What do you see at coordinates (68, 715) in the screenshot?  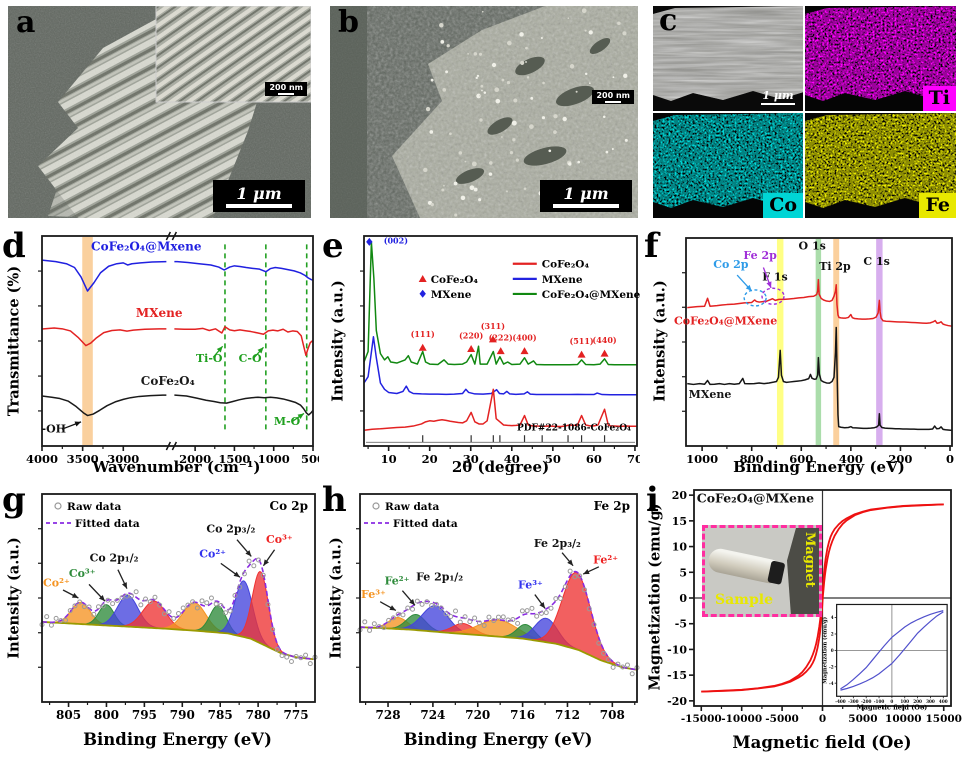 I see `x-tick-label: 805` at bounding box center [68, 715].